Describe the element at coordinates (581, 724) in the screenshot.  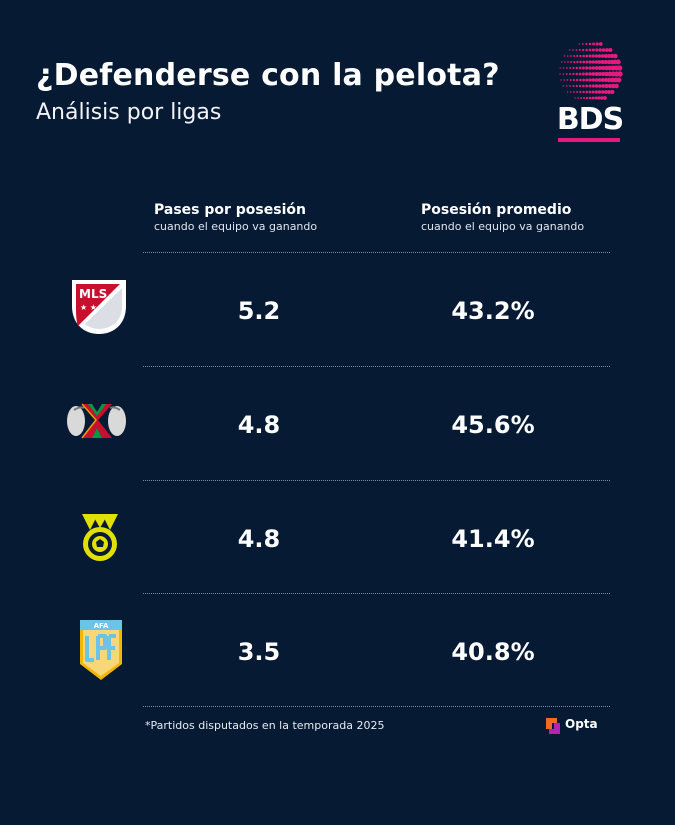
I see `opta-text: Opta` at that location.